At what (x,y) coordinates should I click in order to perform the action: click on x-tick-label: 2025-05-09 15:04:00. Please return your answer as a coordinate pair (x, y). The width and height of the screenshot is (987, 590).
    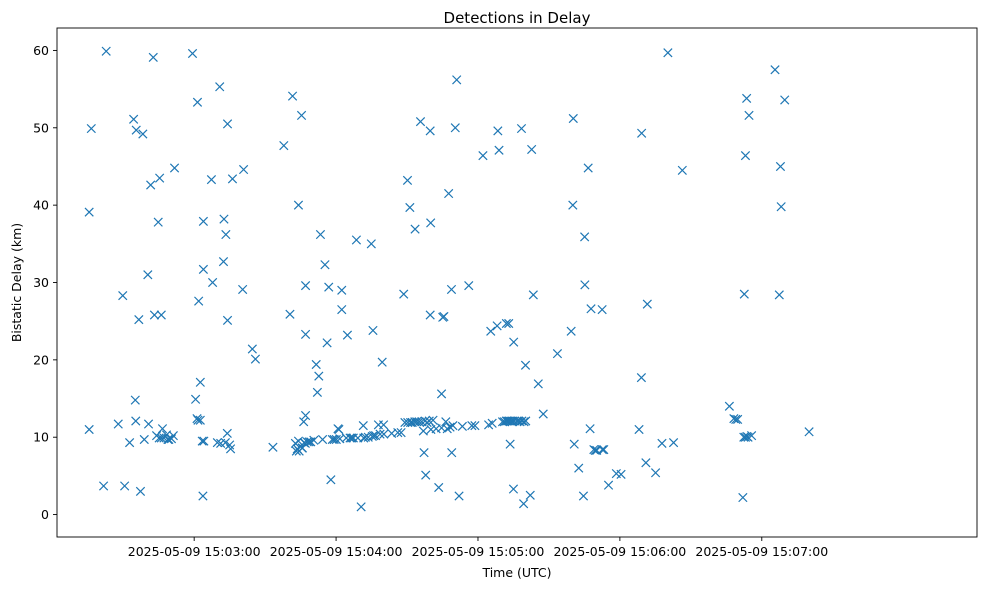
    Looking at the image, I should click on (336, 551).